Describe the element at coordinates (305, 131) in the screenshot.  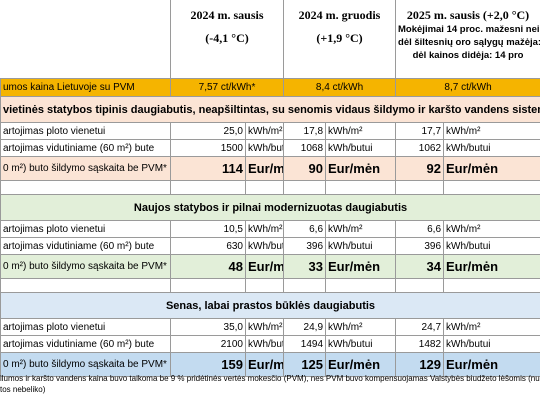
I see `value: 17,8` at that location.